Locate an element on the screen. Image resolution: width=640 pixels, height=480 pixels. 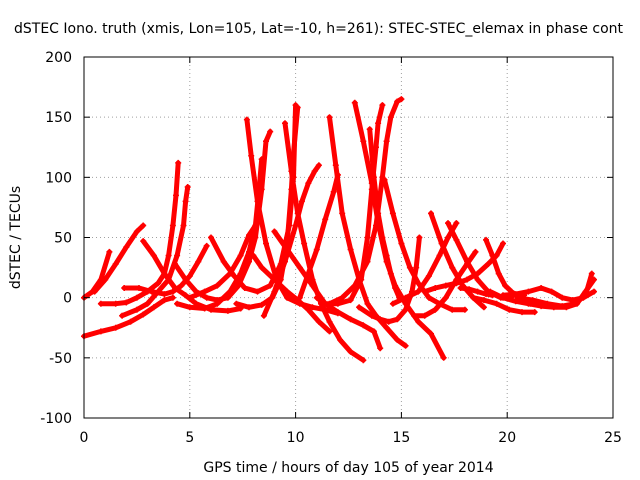
y-tick-labels: -100 -50 0 50 100 150 200 is located at coordinates (56, 238).